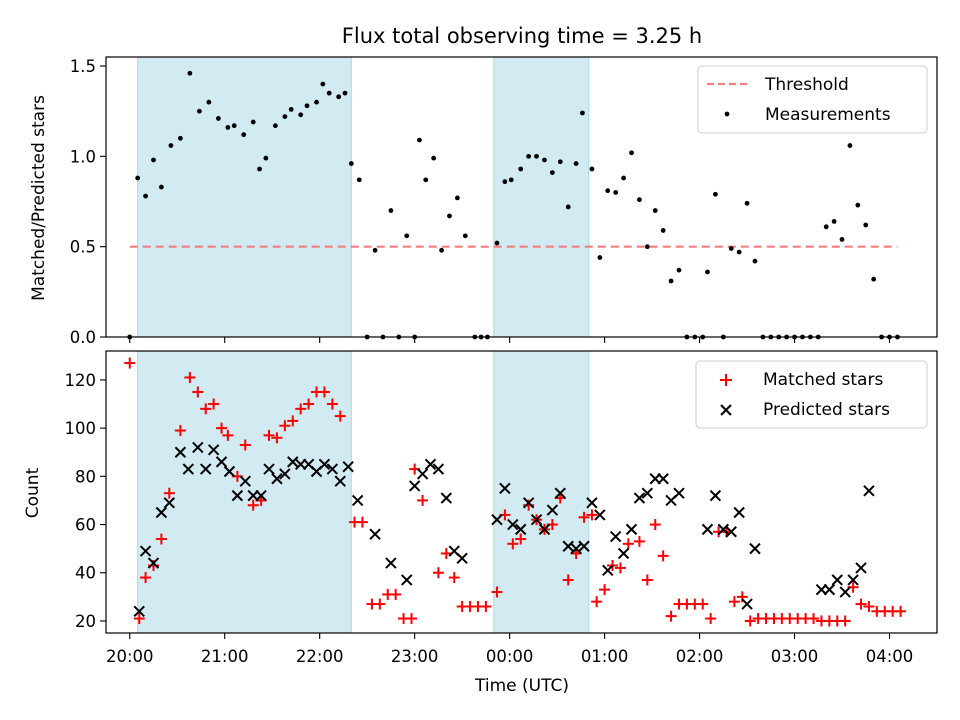  What do you see at coordinates (81, 428) in the screenshot?
I see `bottom-y-tick-label: 100` at bounding box center [81, 428].